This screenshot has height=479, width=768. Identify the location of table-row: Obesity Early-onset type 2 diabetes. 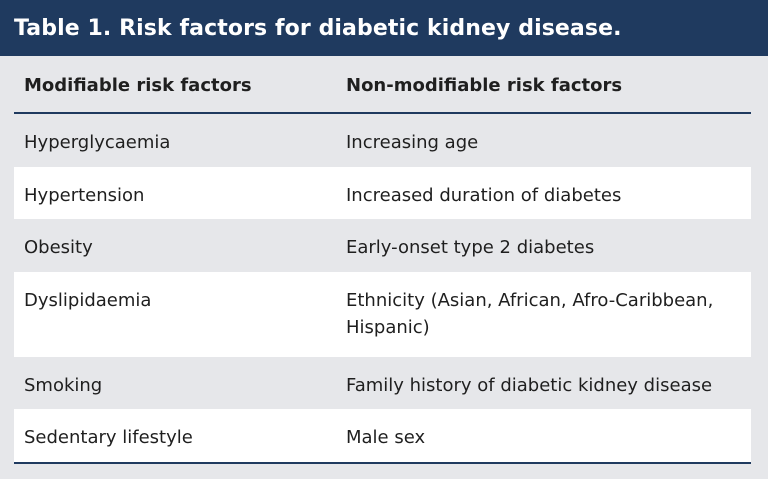
(382, 245).